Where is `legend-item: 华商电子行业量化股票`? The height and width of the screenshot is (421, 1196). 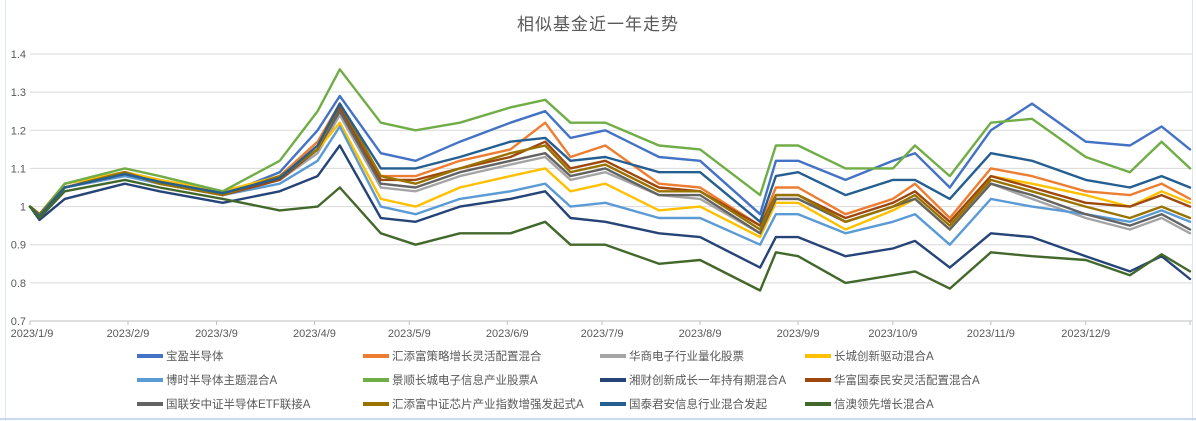
legend-item: 华商电子行业量化股票 is located at coordinates (672, 356).